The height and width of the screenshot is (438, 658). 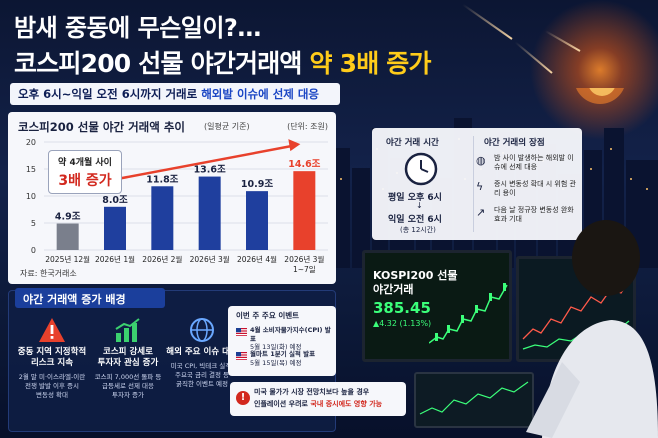 I want to click on y-tick-label: 10, so click(x=31, y=196).